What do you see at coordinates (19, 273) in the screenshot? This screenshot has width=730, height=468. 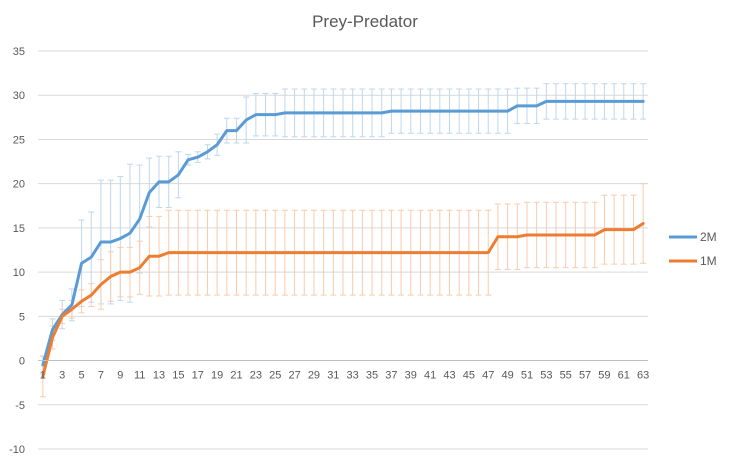 I see `y-tick-label: 10` at bounding box center [19, 273].